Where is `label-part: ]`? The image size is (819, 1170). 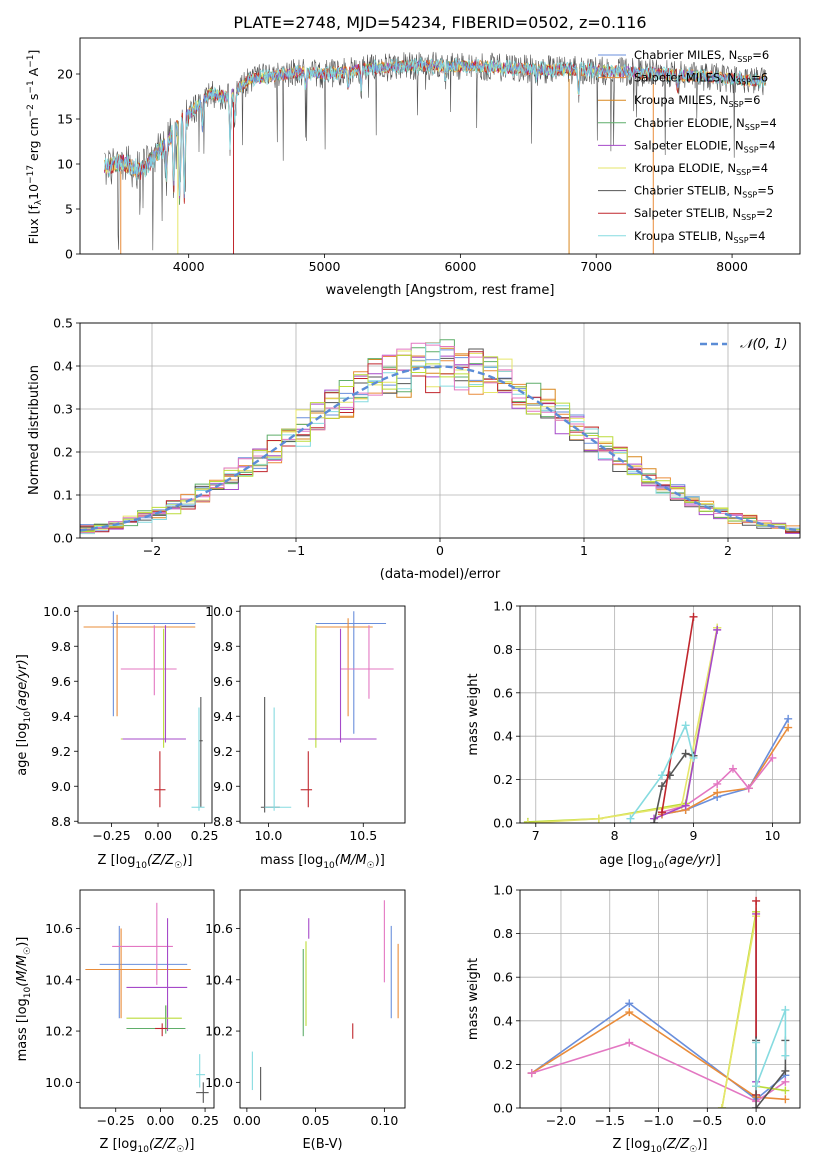 label-part: ] is located at coordinates (718, 860).